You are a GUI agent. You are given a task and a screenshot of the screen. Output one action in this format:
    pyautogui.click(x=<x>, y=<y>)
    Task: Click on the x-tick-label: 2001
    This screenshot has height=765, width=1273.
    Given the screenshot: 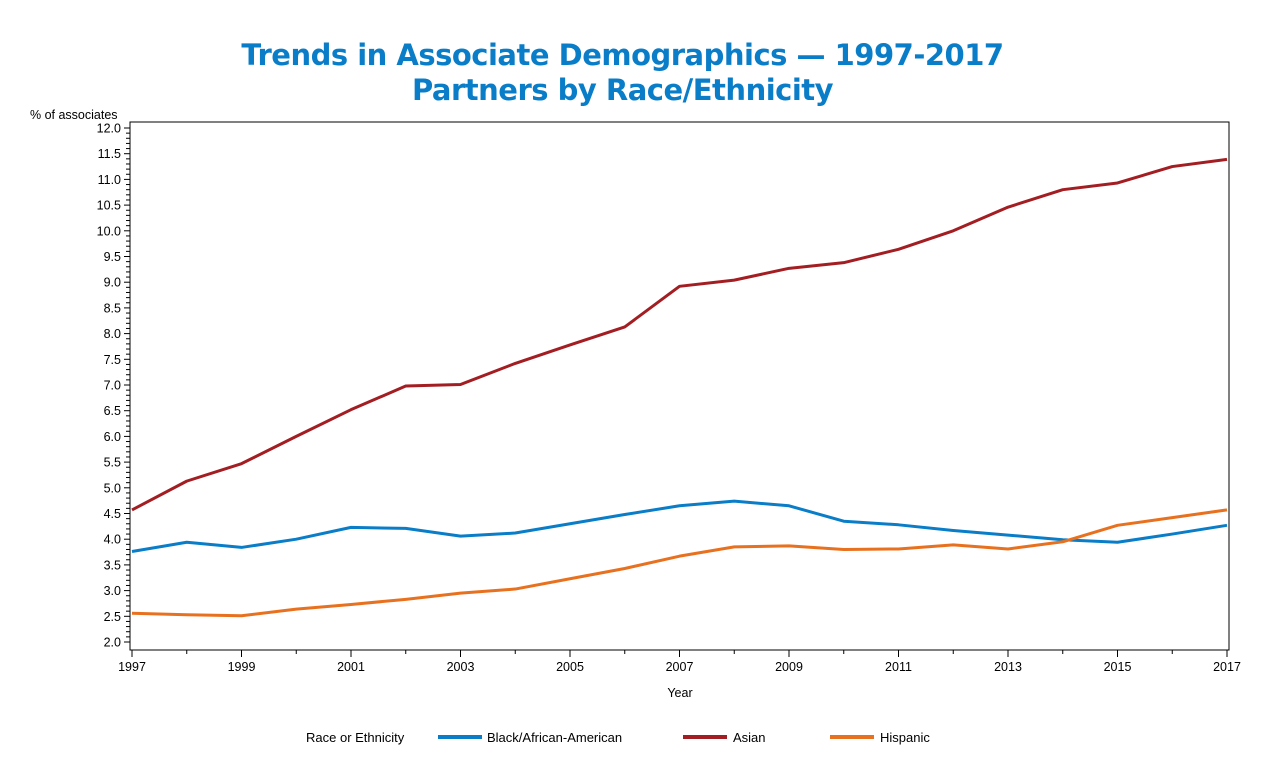 What is the action you would take?
    pyautogui.click(x=351, y=667)
    